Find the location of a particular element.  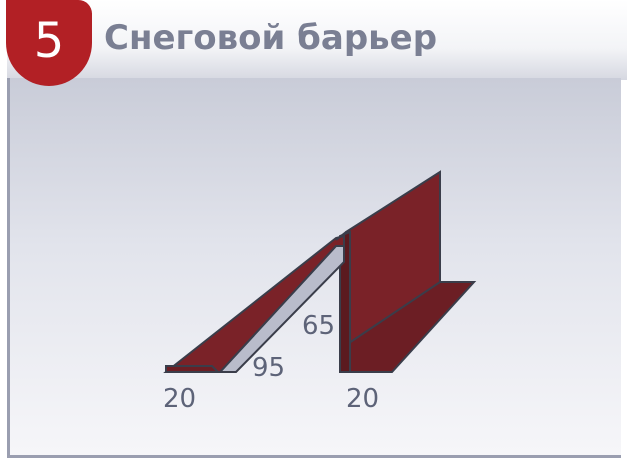

left-flange is located at coordinates (193, 369).